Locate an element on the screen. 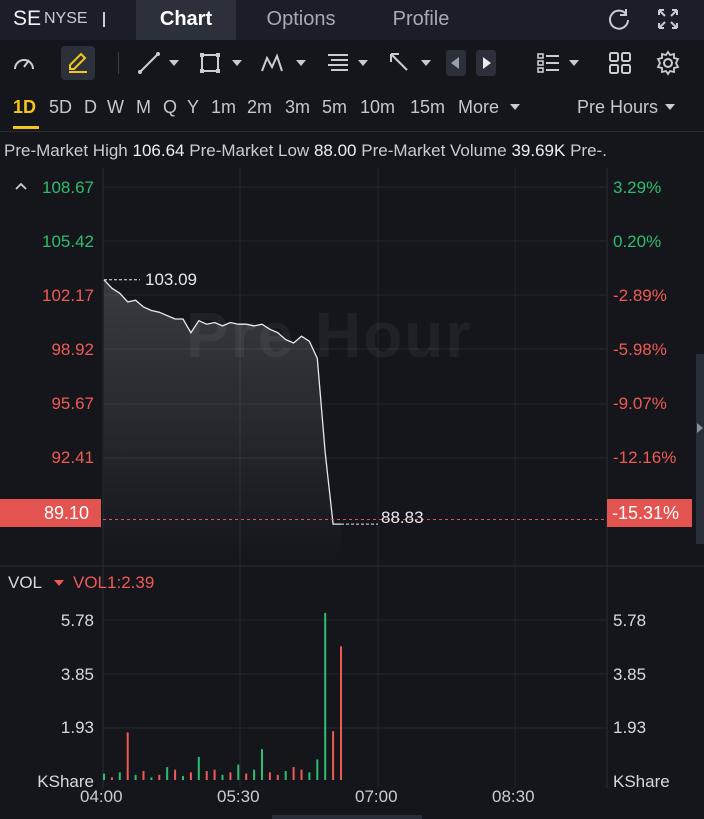  next-arrow-icon is located at coordinates (486, 63).